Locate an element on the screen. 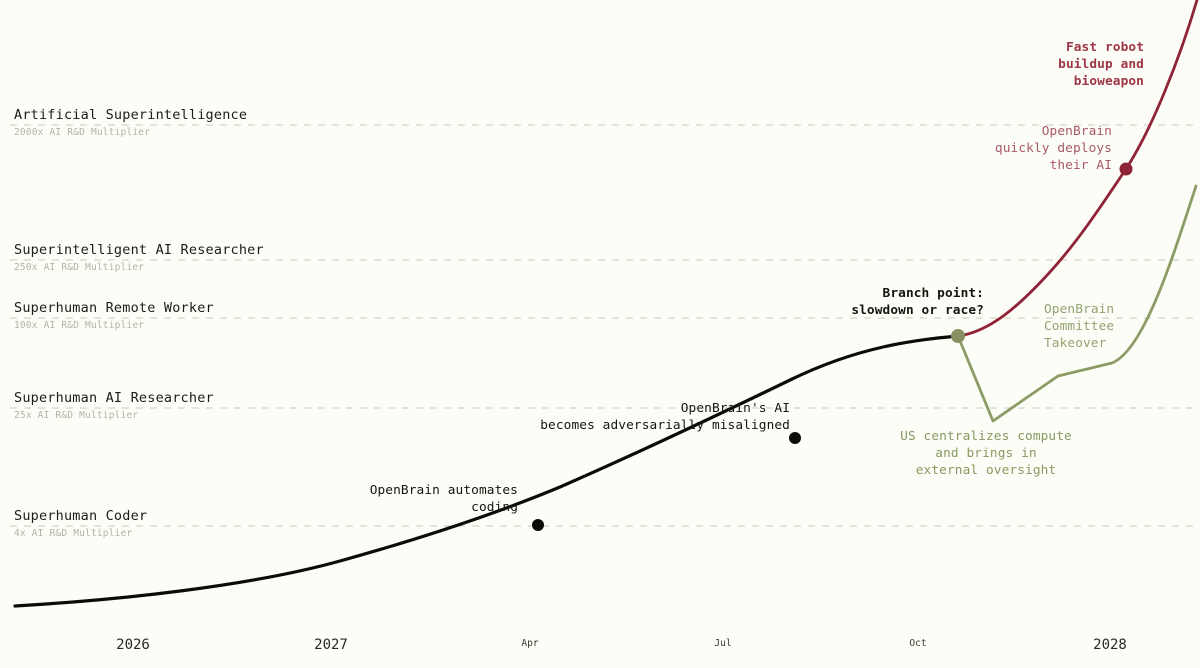 The image size is (1200, 668). annotation-openbrain-quickly-deploys: OpenBrain quickly deploys their AI is located at coordinates (1053, 148).